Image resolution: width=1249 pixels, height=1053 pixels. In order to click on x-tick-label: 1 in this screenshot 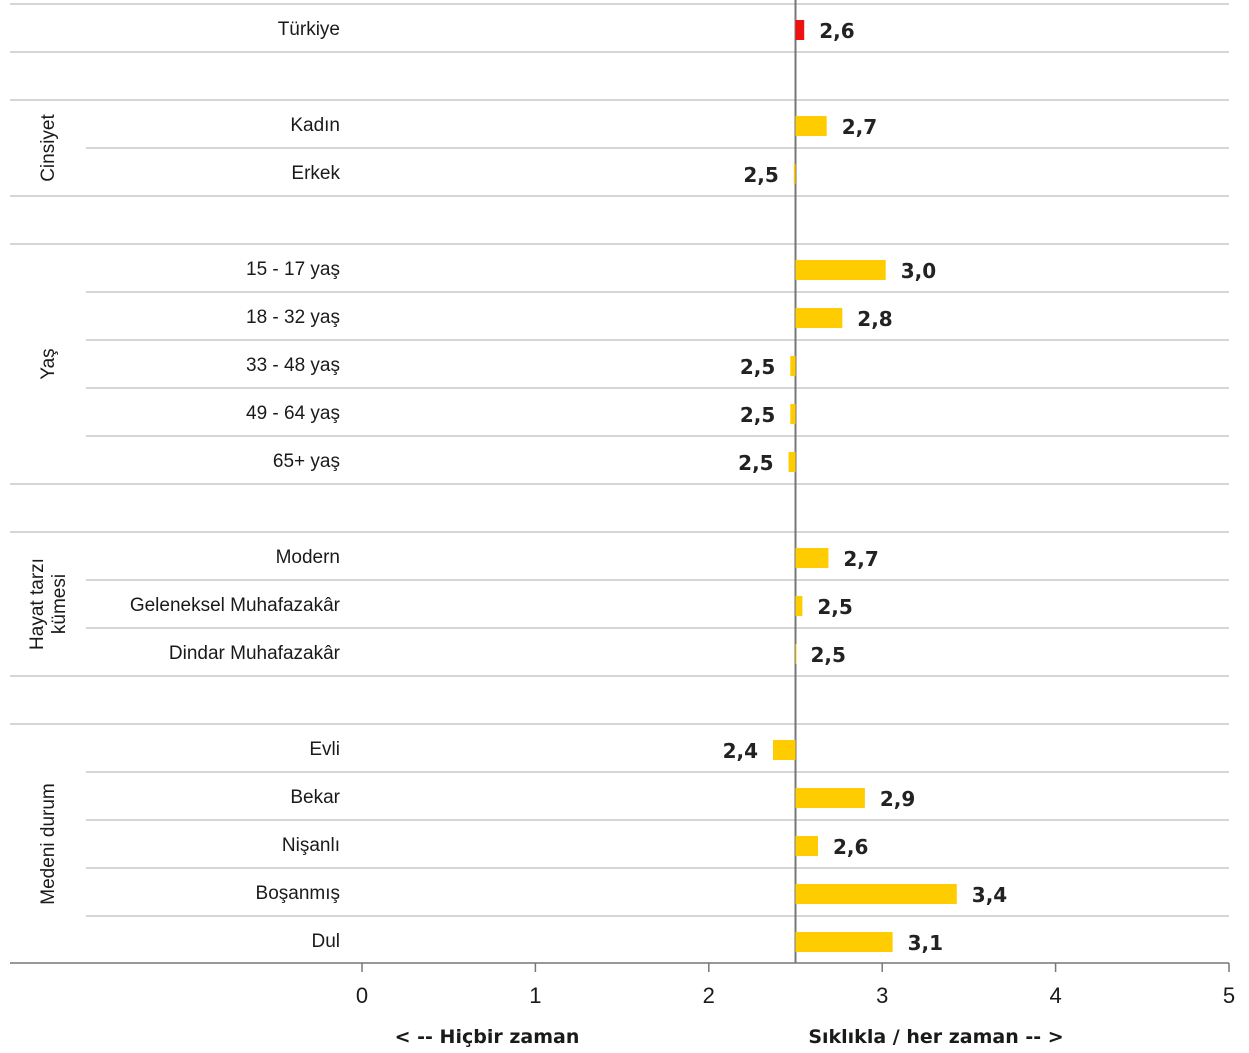, I will do `click(535, 995)`.